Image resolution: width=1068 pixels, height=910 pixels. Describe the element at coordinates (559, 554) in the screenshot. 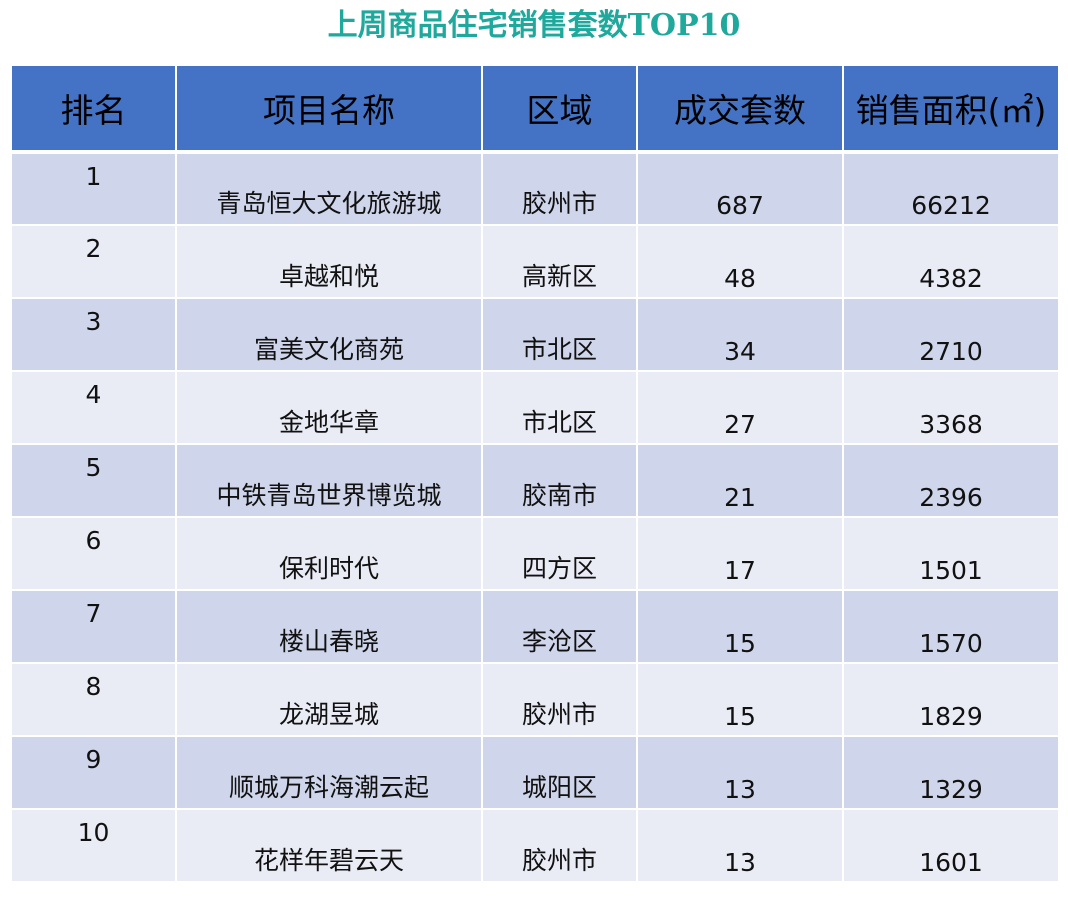

I see `cell-area: 四方区` at that location.